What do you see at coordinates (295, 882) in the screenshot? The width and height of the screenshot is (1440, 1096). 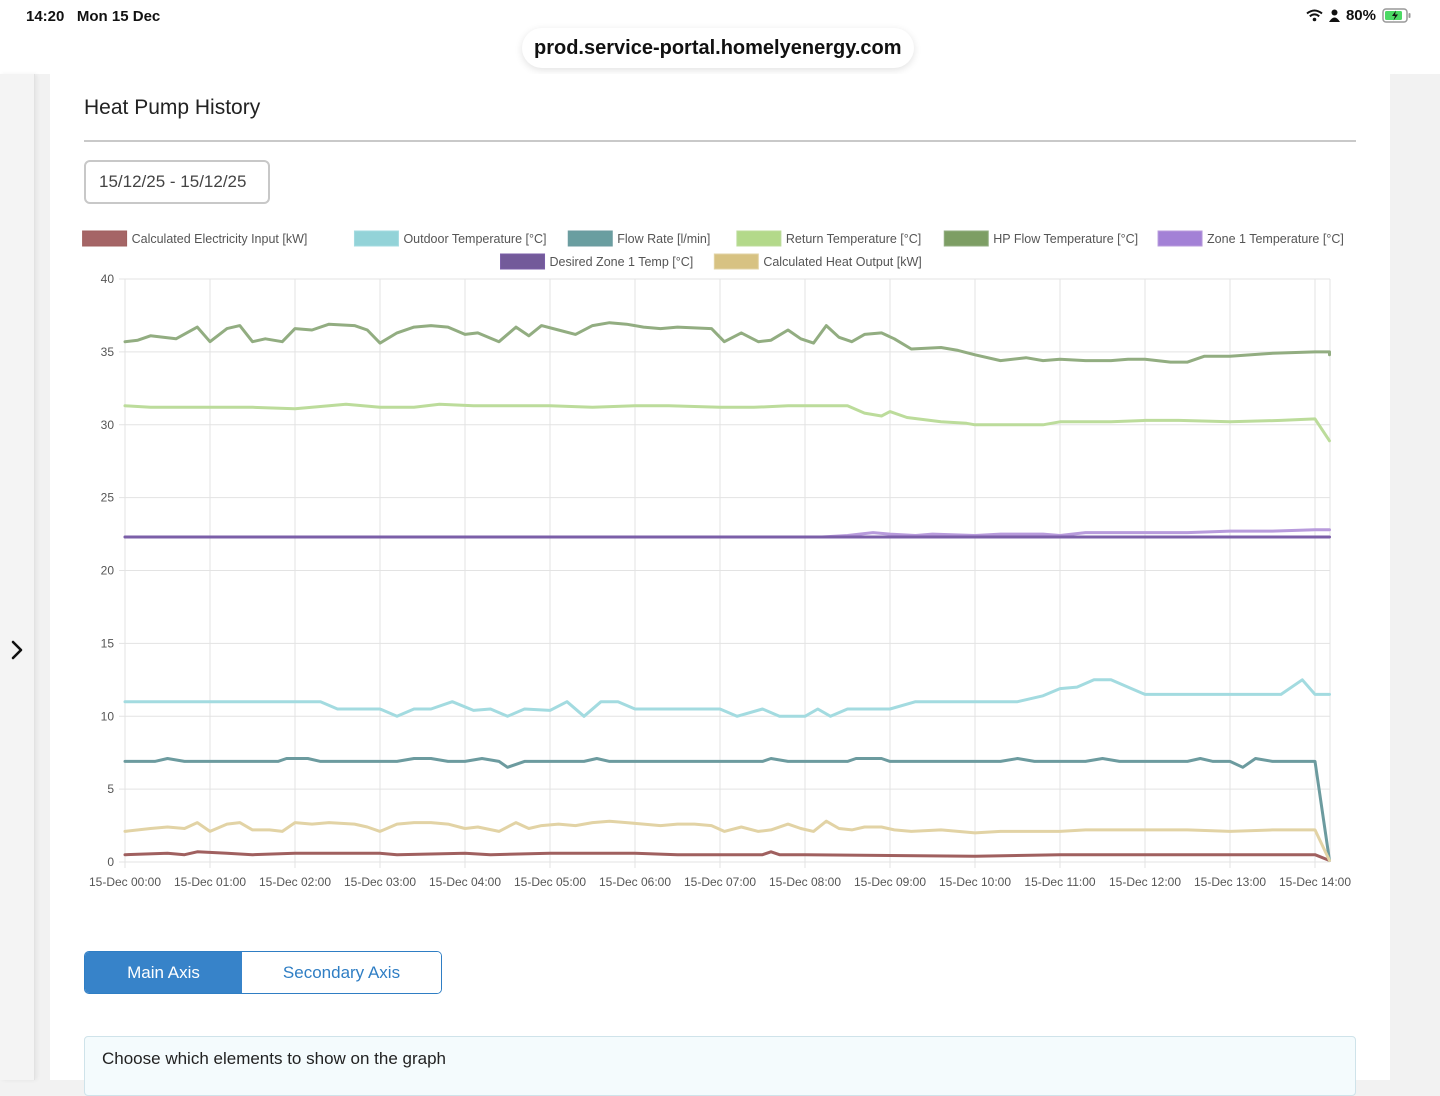 I see `x-tick-label: 15-Dec 02:00` at bounding box center [295, 882].